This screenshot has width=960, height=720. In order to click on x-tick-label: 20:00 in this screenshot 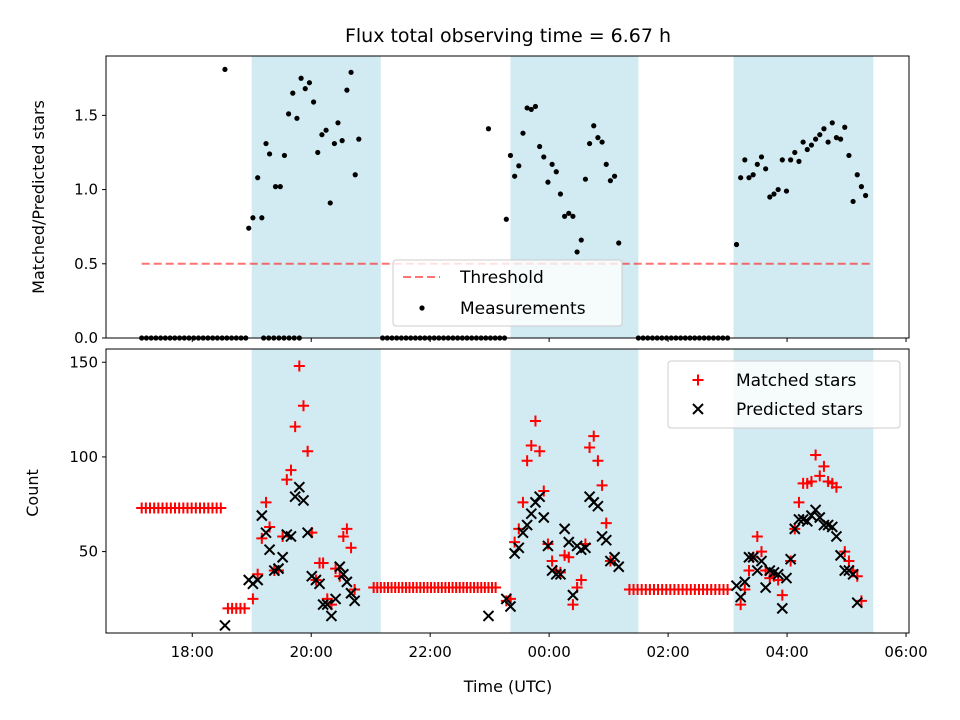, I will do `click(311, 652)`.